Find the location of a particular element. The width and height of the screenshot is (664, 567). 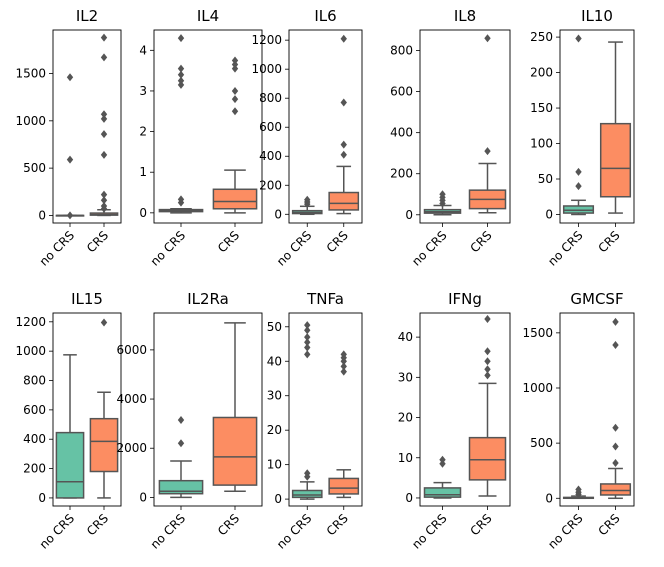

panel-title: IL2Ra is located at coordinates (208, 299).